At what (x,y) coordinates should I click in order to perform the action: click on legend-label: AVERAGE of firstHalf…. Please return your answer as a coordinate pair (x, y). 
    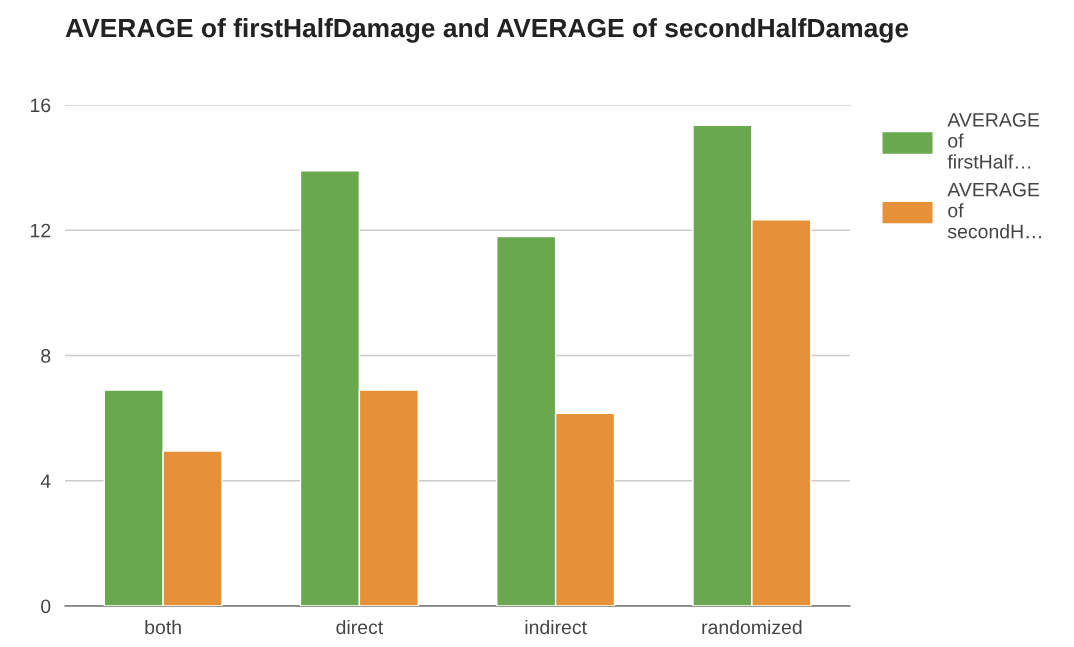
    Looking at the image, I should click on (993, 140).